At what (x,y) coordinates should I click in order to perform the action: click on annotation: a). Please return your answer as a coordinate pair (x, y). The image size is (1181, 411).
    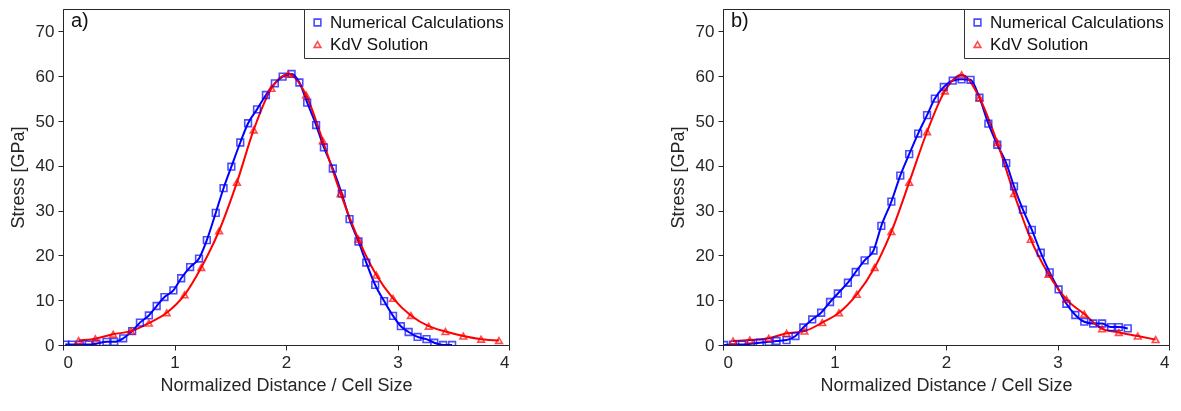
    Looking at the image, I should click on (80, 20).